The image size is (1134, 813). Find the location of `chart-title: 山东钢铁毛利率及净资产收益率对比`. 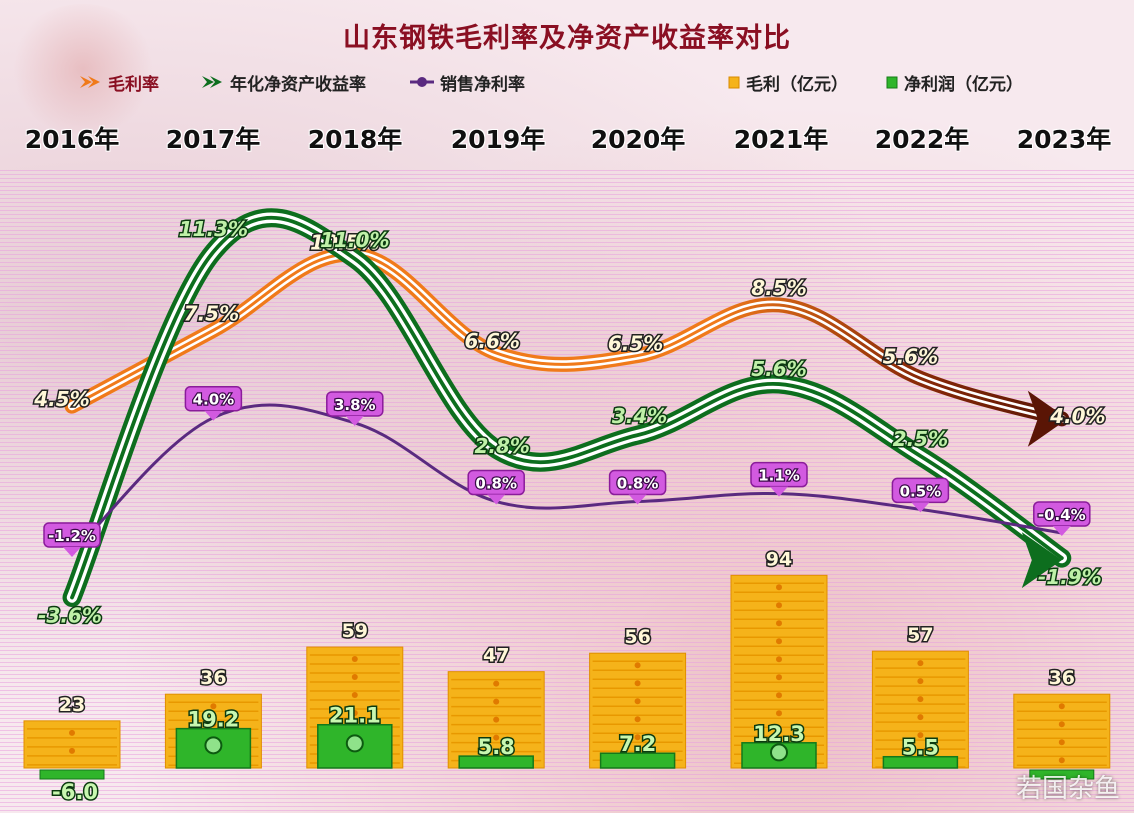

chart-title: 山东钢铁毛利率及净资产收益率对比 is located at coordinates (567, 38).